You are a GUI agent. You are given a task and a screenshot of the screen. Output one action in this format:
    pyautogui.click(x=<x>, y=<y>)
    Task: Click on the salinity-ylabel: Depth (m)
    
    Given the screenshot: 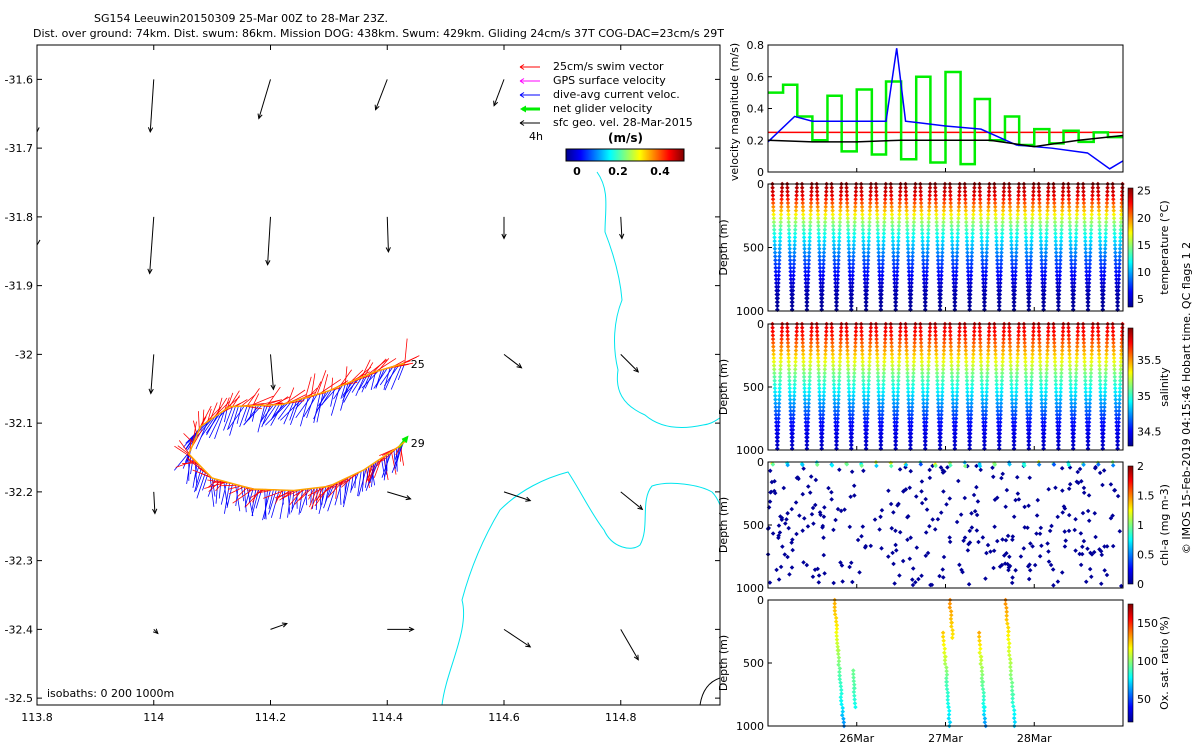 What is the action you would take?
    pyautogui.click(x=723, y=387)
    